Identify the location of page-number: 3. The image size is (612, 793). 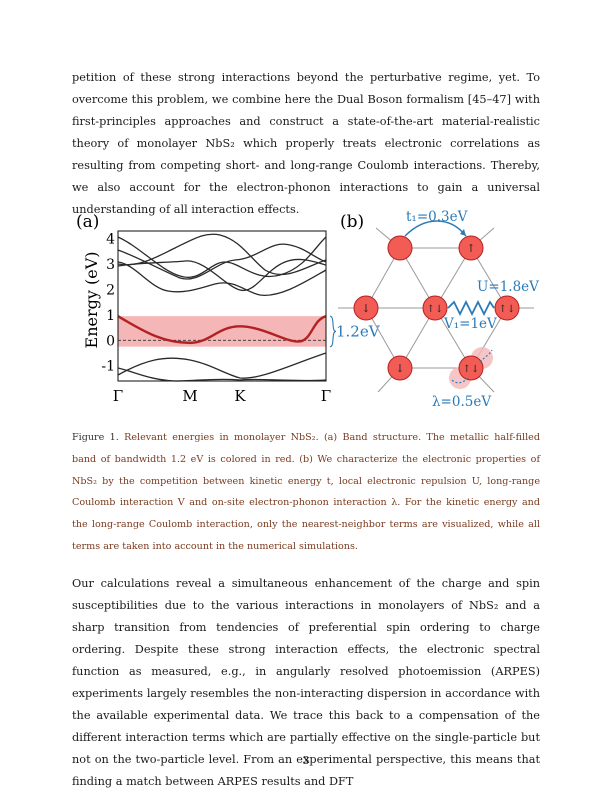
(306, 760).